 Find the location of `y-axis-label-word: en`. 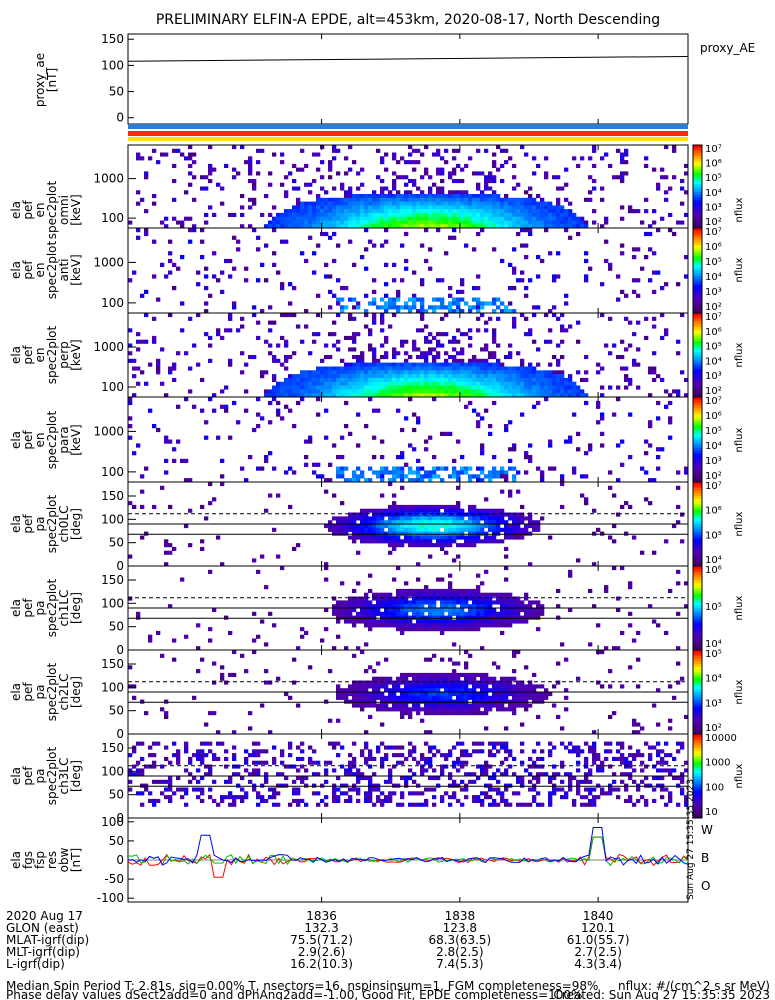

y-axis-label-word: en is located at coordinates (40, 440).